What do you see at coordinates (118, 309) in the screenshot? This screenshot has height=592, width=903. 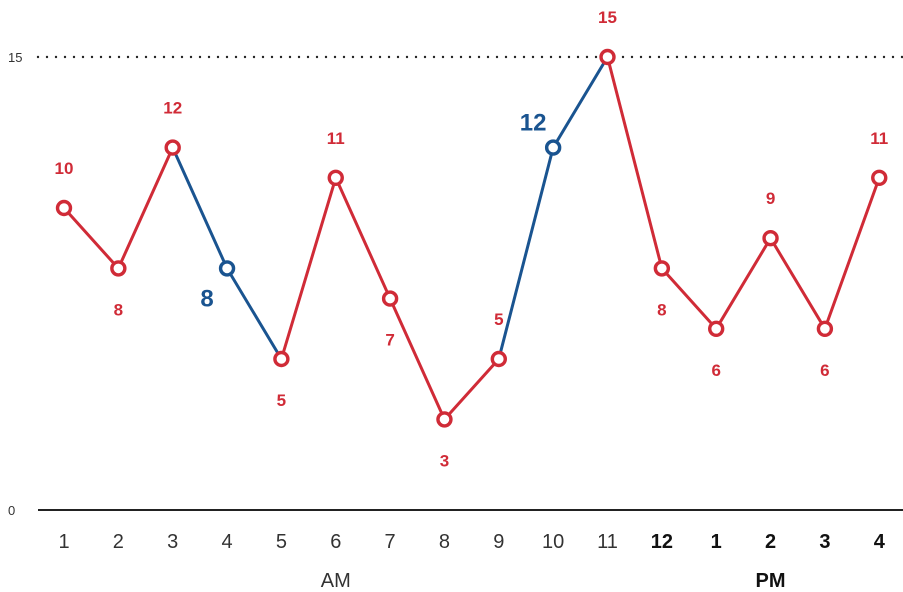 I see `data-label-2: 8` at bounding box center [118, 309].